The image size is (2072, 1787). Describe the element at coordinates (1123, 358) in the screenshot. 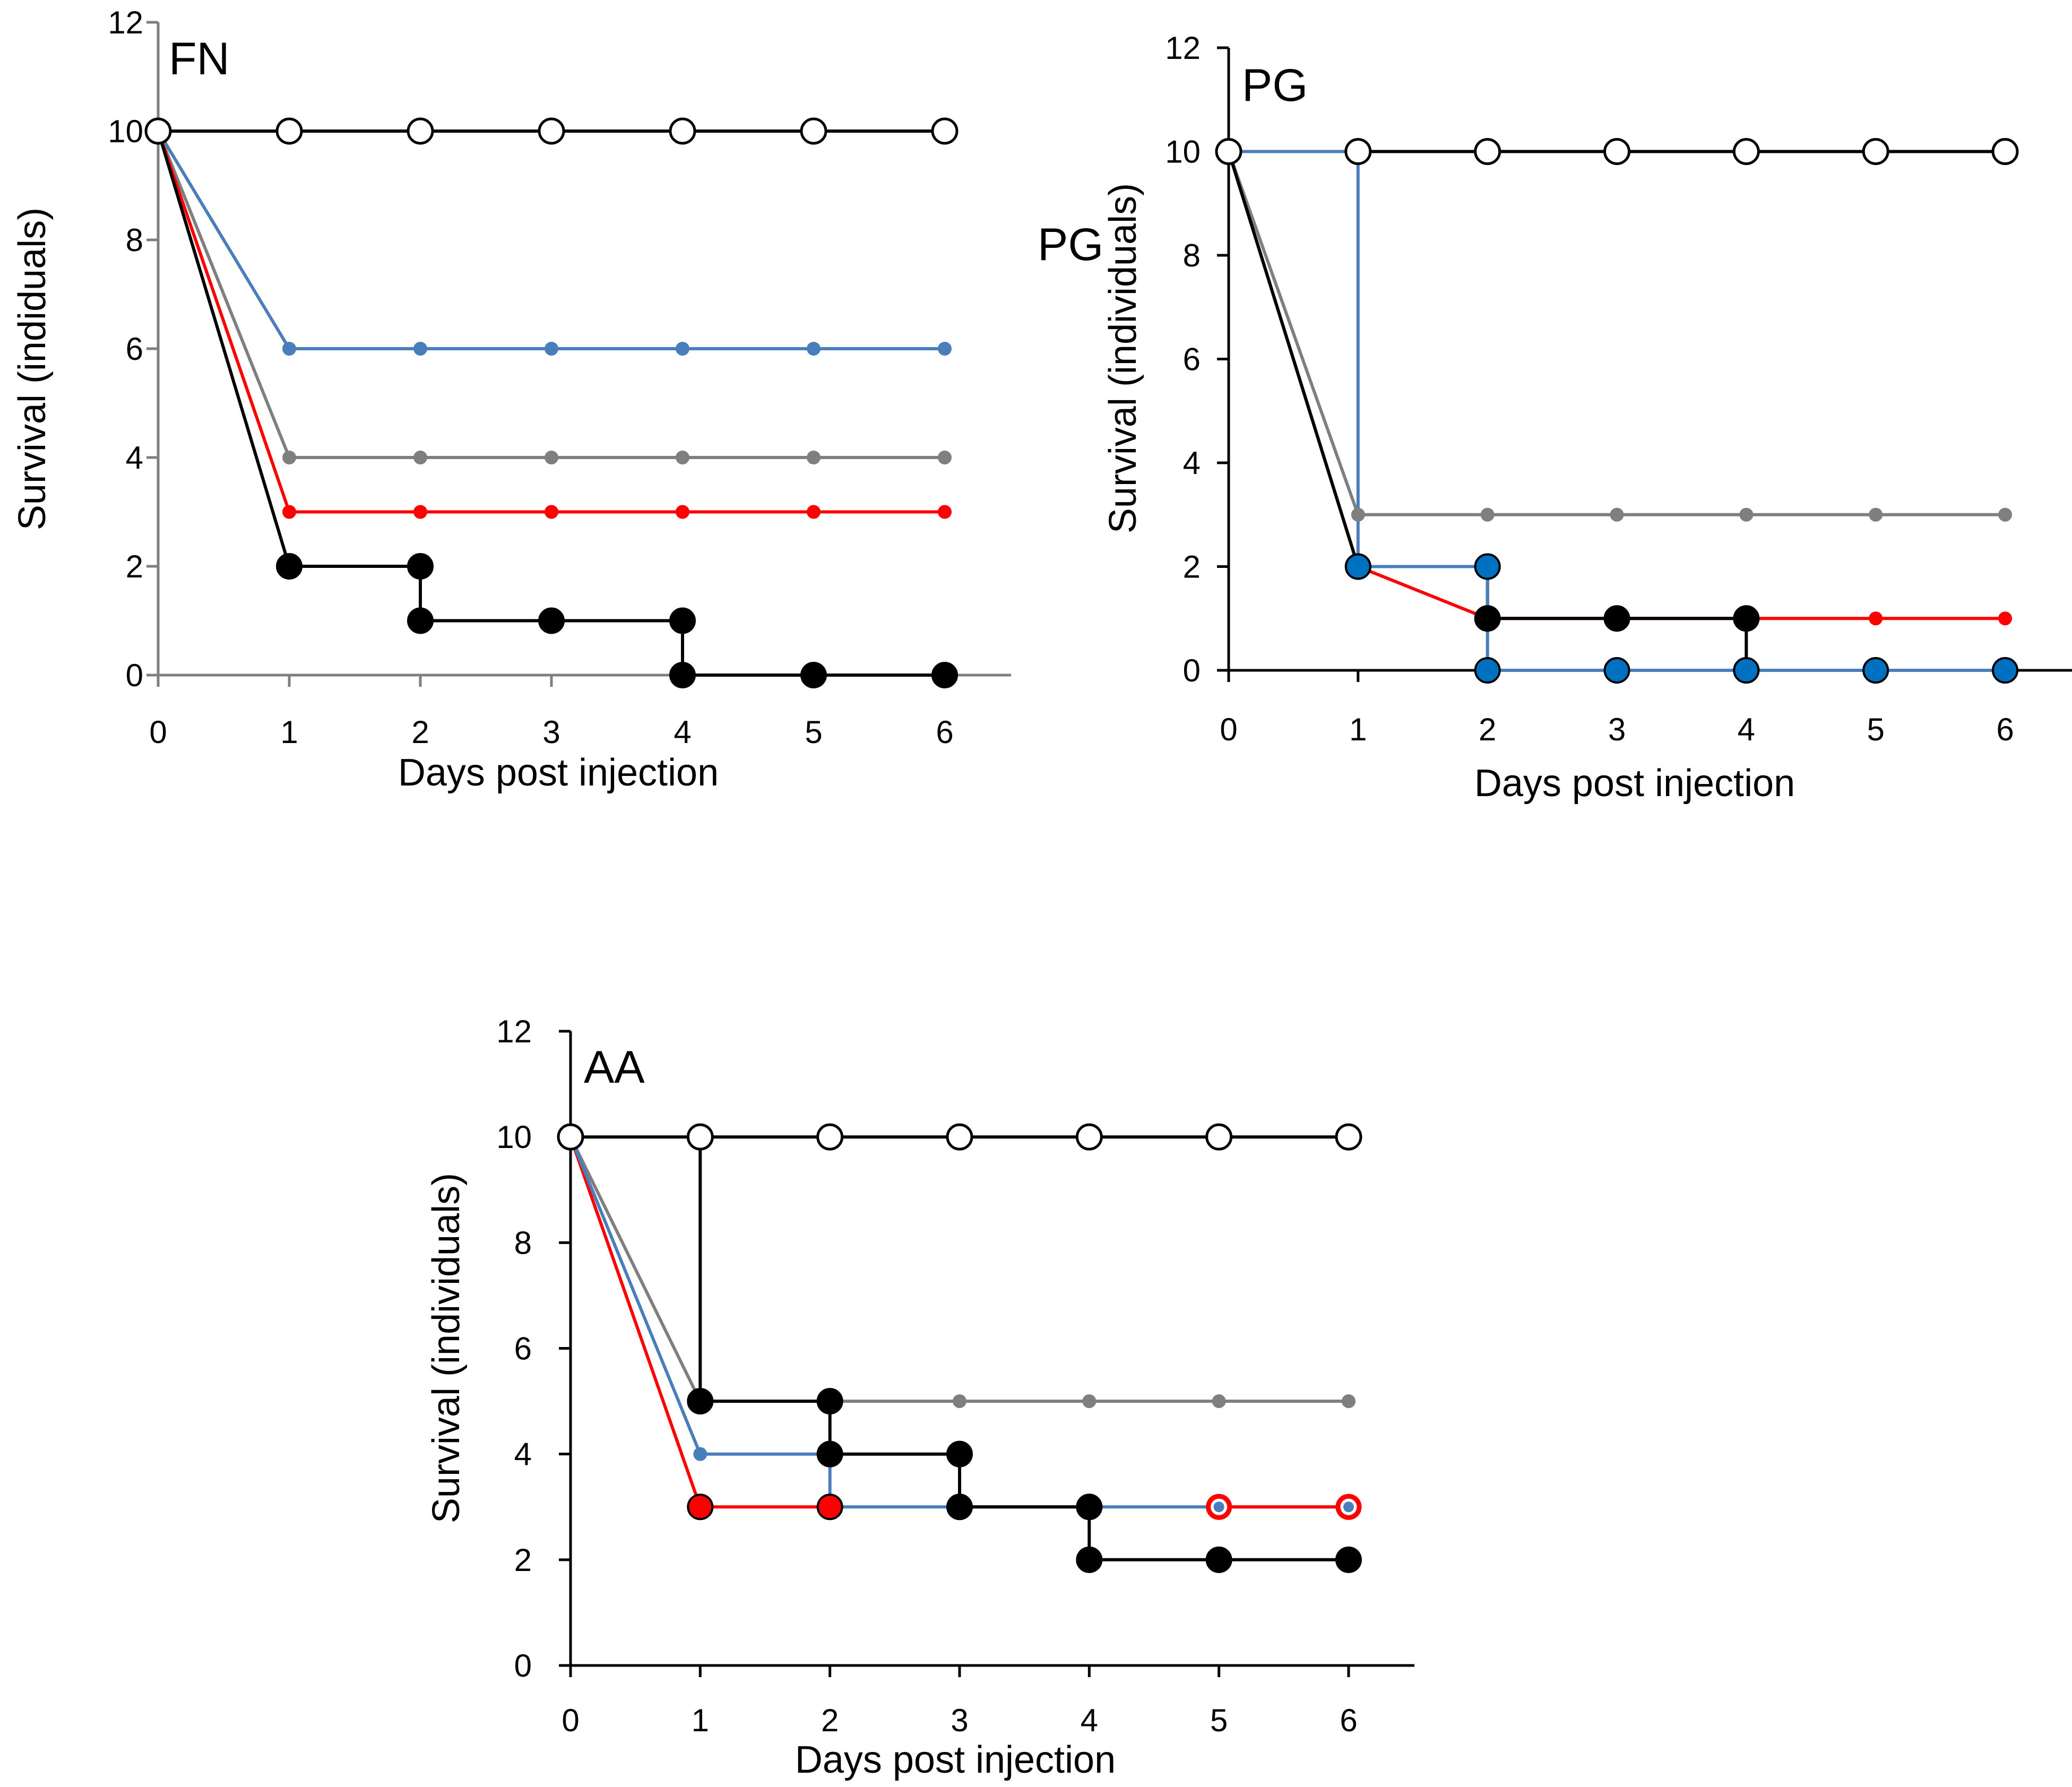

I see `y-axis-title: Survival (individuals)` at that location.